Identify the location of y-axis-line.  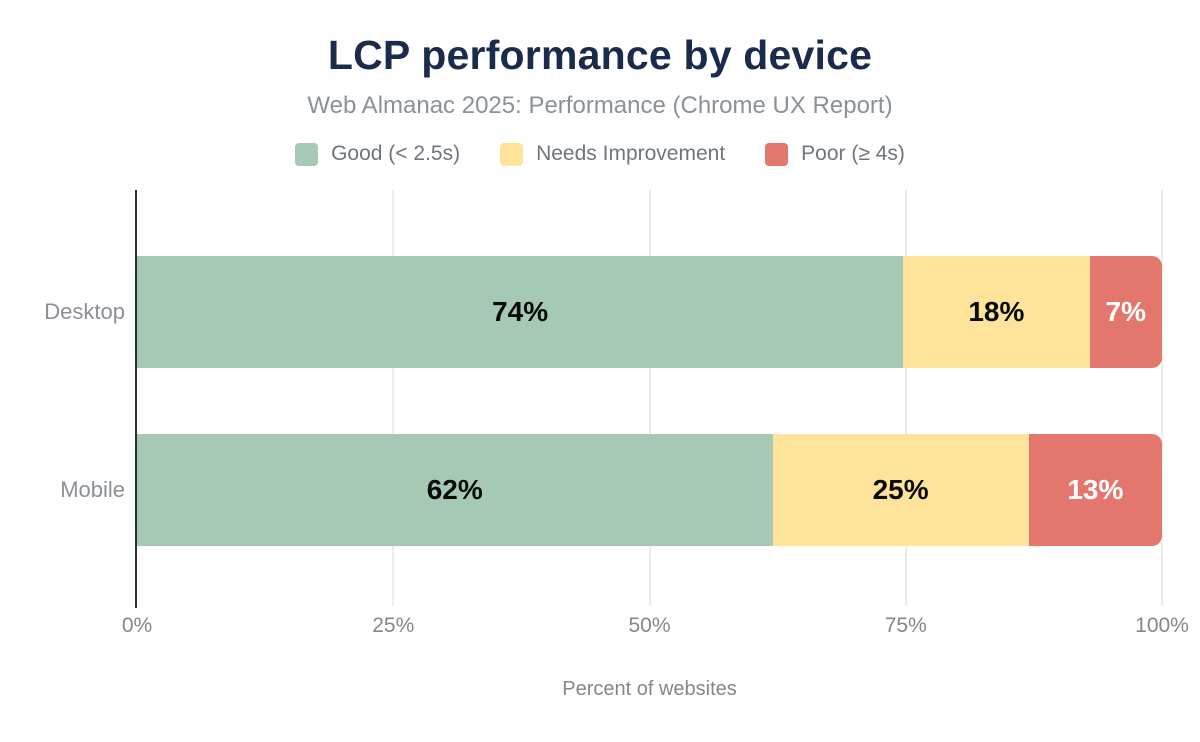
(136, 399).